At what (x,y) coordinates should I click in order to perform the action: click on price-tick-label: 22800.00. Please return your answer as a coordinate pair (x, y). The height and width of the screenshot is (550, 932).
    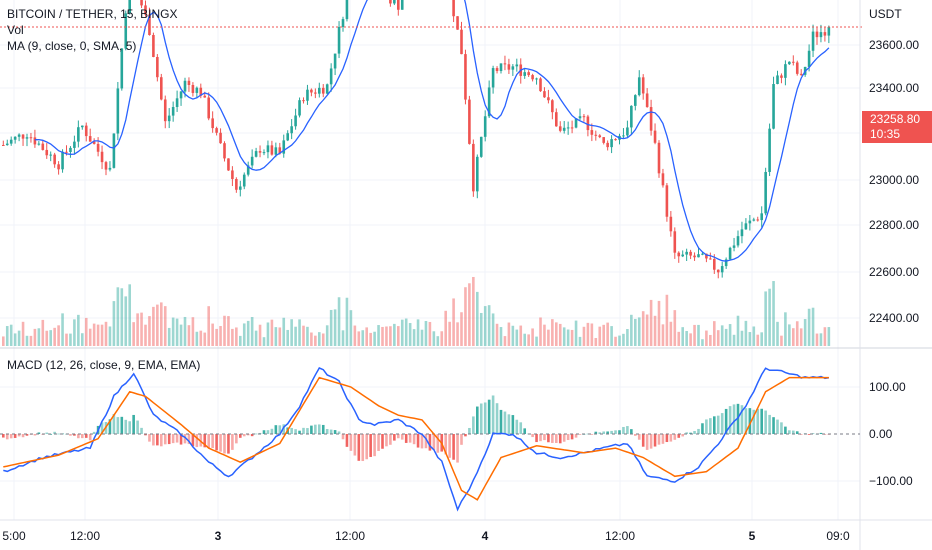
    Looking at the image, I should click on (894, 225).